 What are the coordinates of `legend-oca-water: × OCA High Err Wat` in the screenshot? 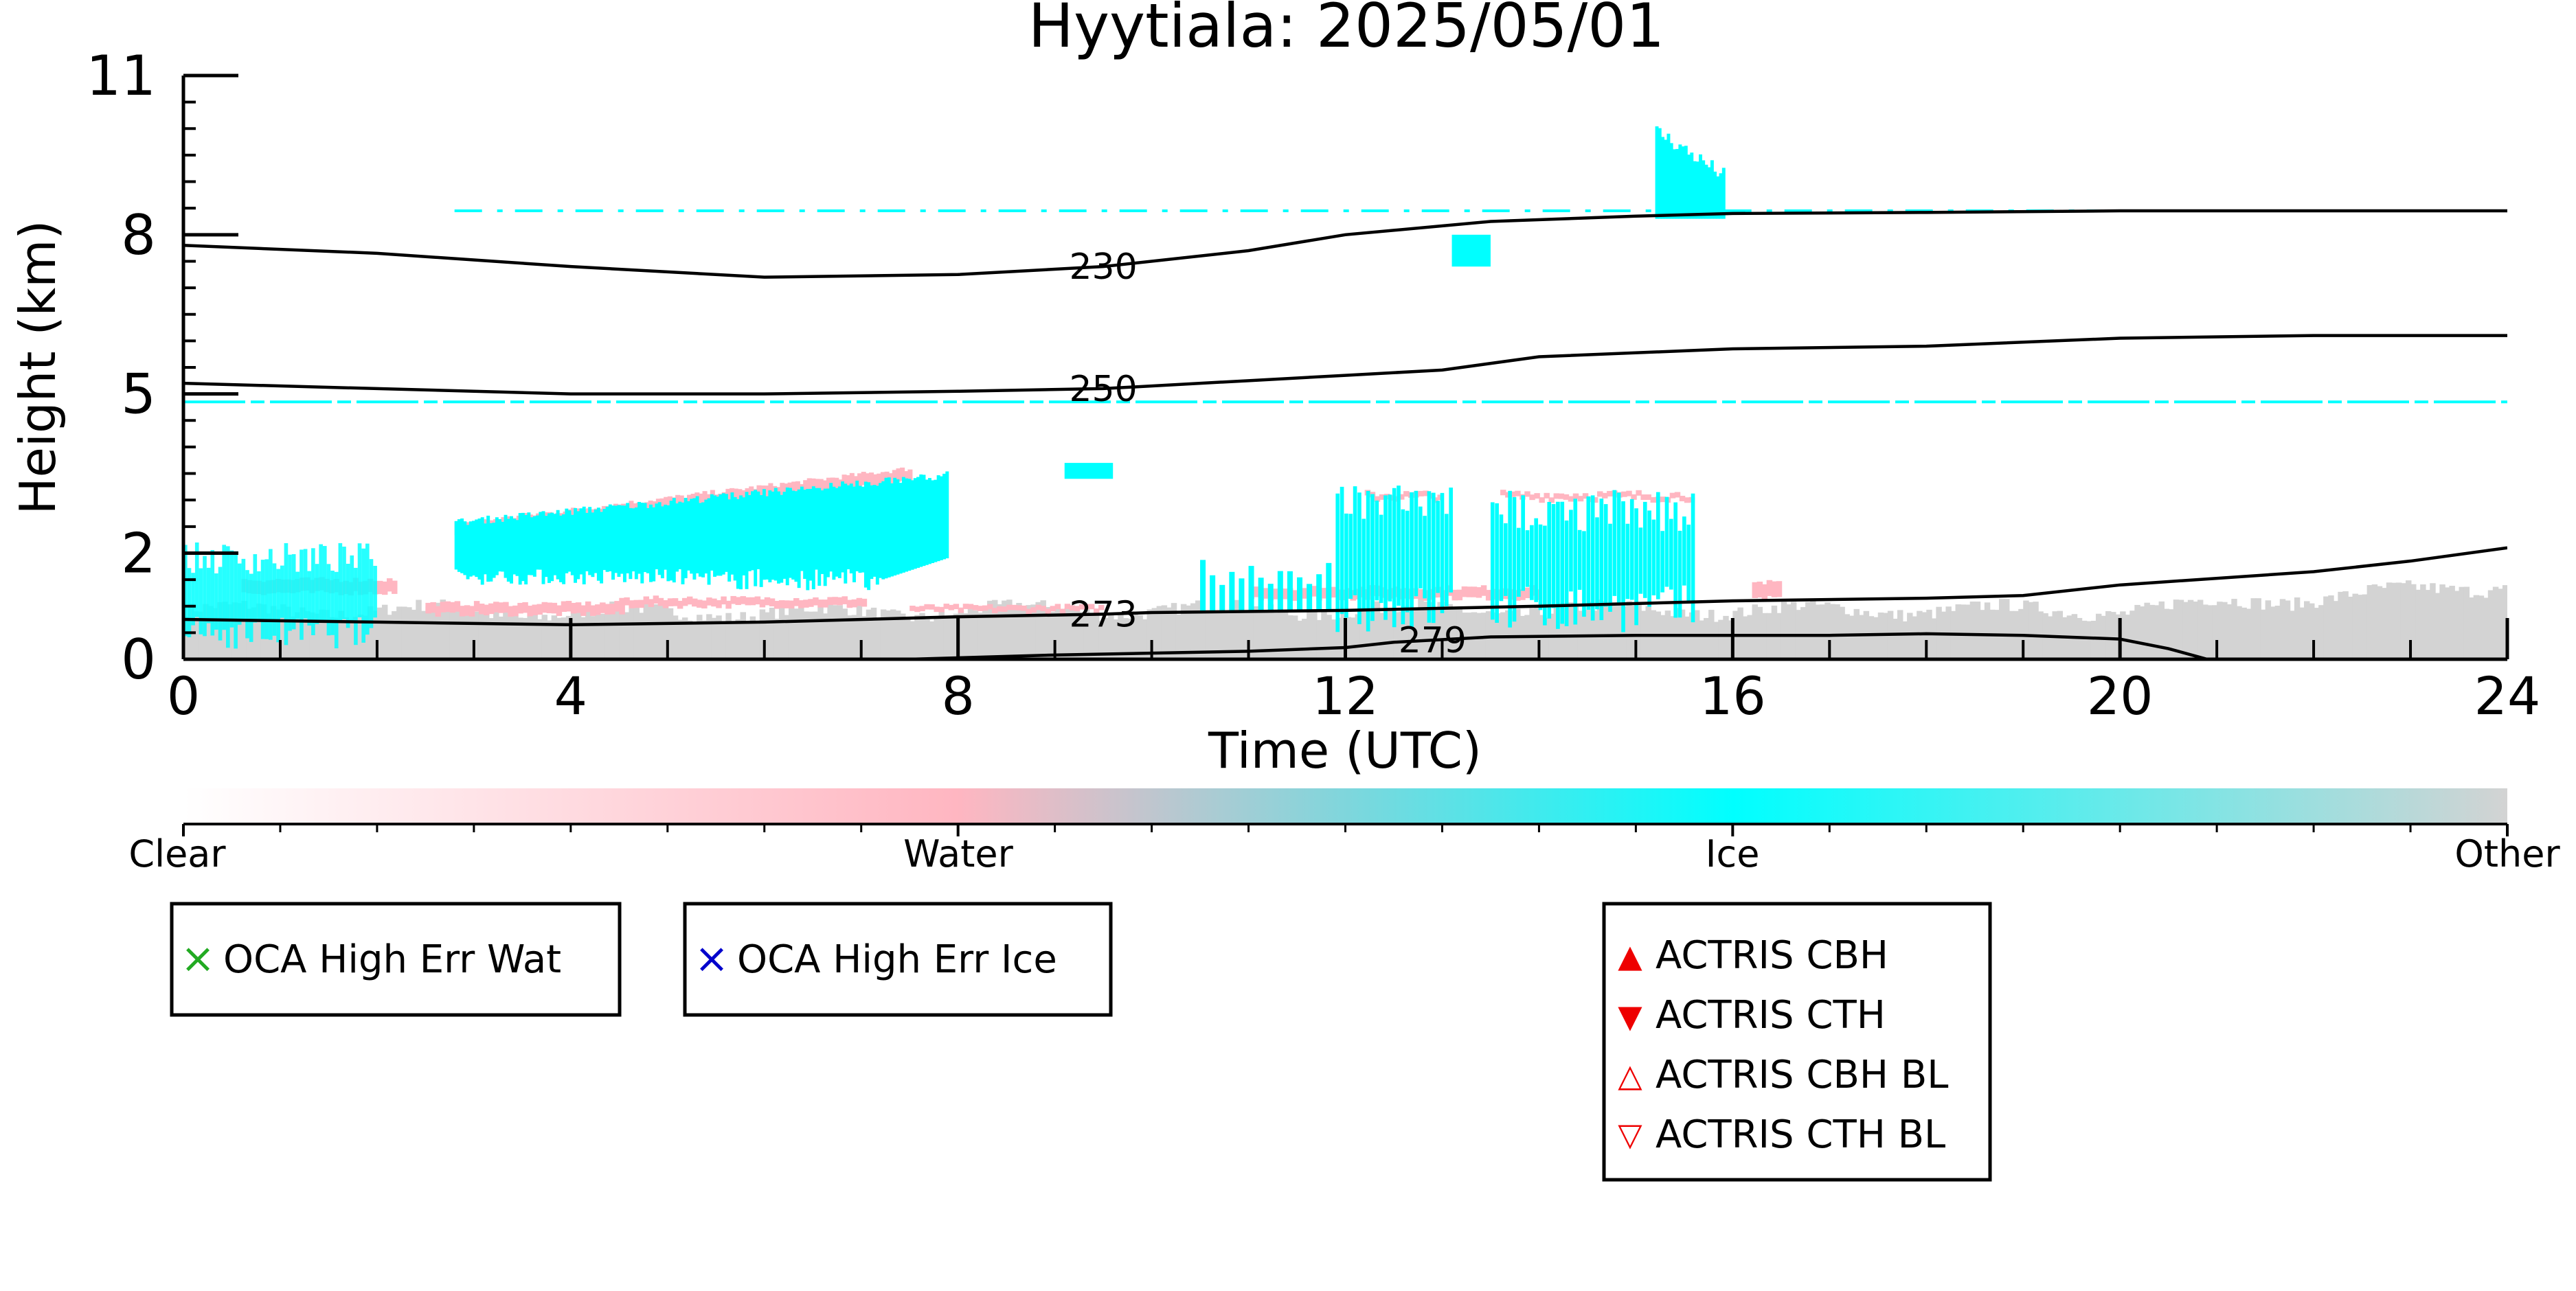 It's located at (396, 960).